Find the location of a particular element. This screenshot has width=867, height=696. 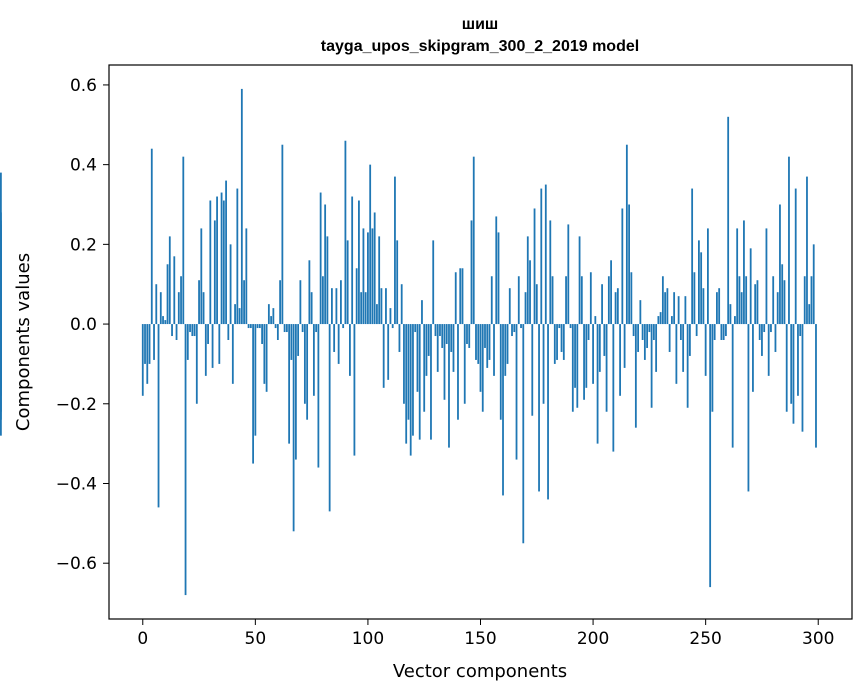

y-tick-label: 0.2 is located at coordinates (83, 245).